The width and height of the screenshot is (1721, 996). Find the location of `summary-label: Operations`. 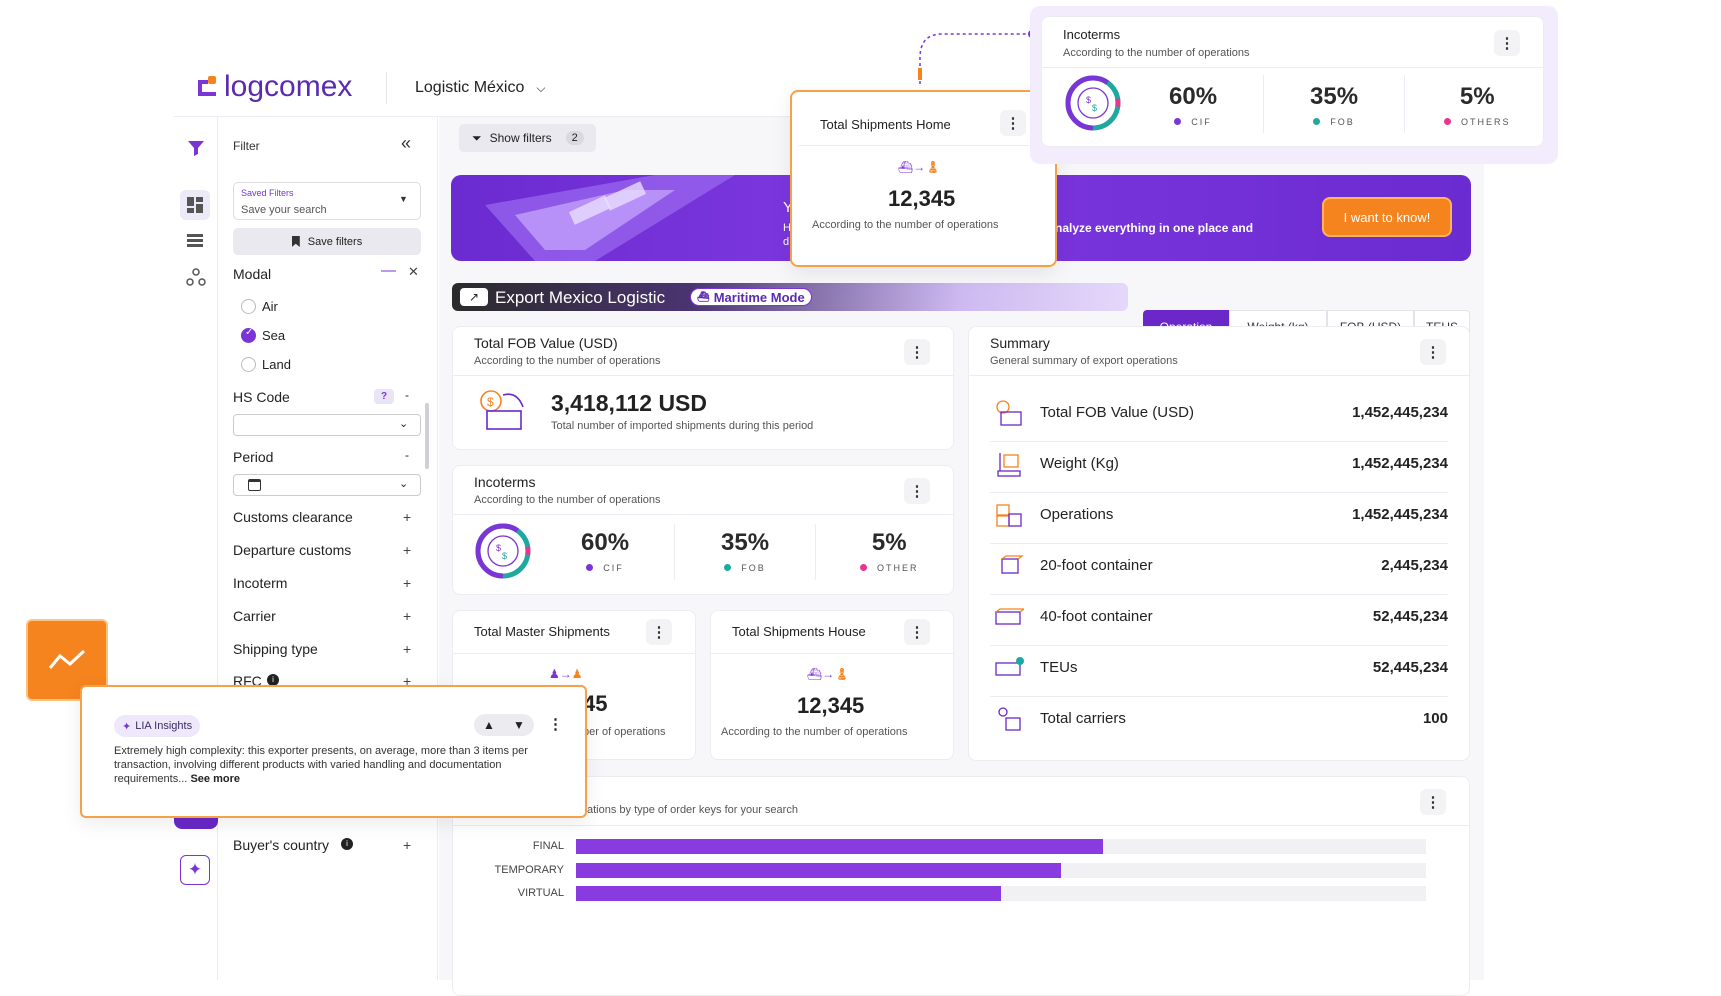

summary-label: Operations is located at coordinates (1077, 514).